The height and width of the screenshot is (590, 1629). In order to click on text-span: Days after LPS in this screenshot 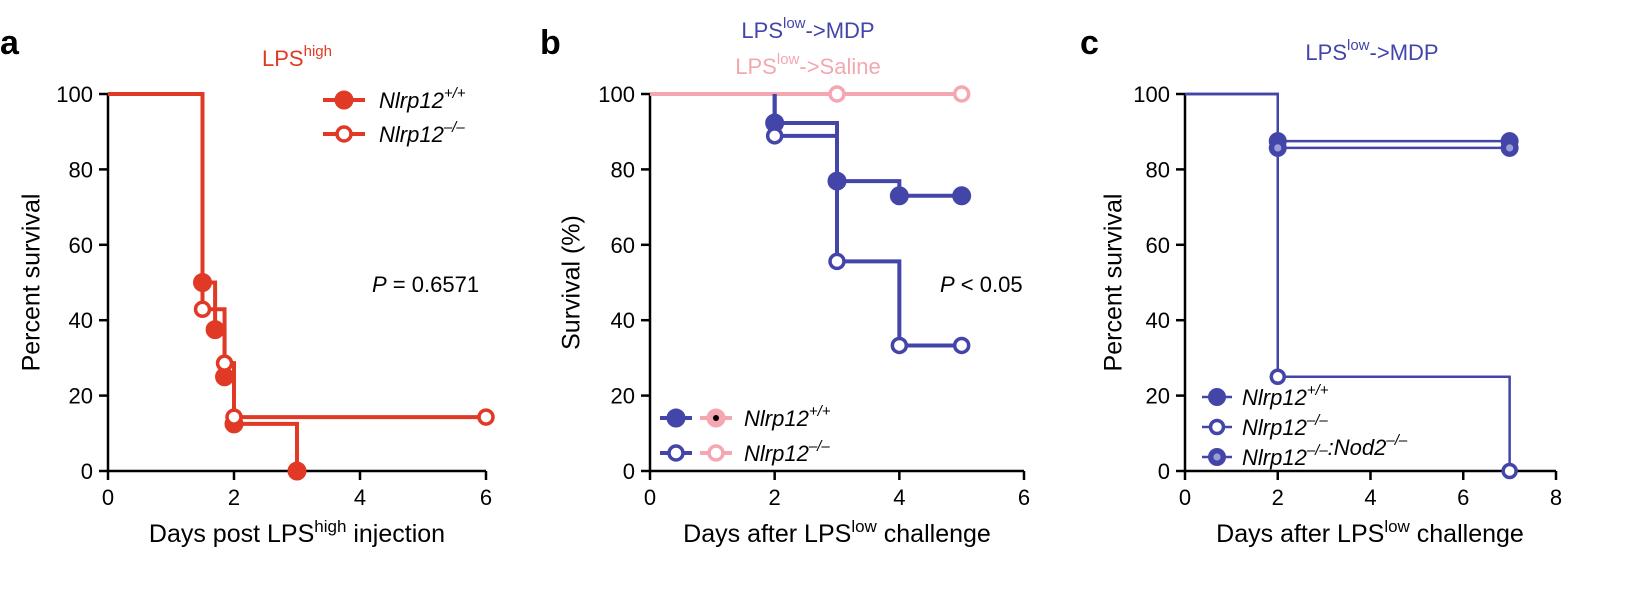, I will do `click(1300, 534)`.